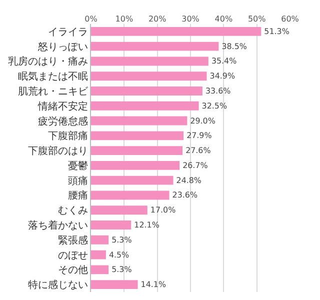  Describe the element at coordinates (68, 136) in the screenshot. I see `y-tick-label: 下腹部痛` at that location.